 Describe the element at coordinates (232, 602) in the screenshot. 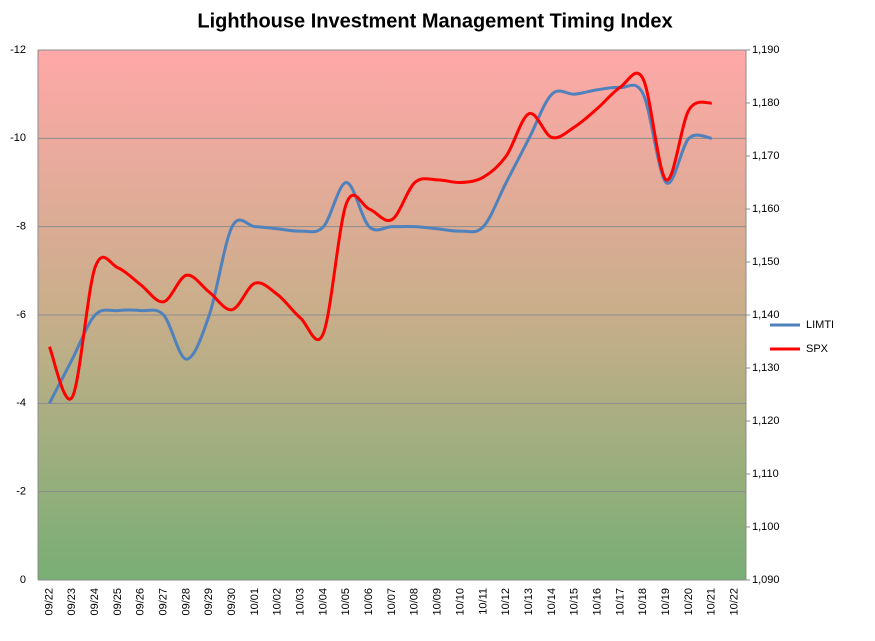

I see `x-tick-label: 09/30` at that location.